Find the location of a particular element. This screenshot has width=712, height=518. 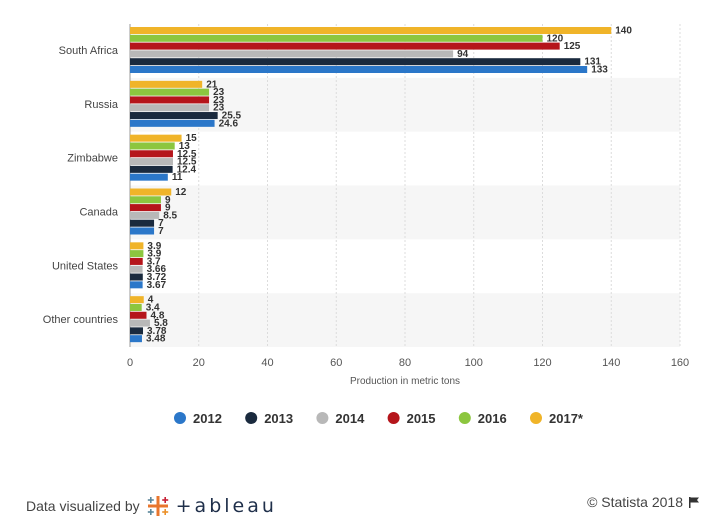

data-label: 24.6 is located at coordinates (229, 123).